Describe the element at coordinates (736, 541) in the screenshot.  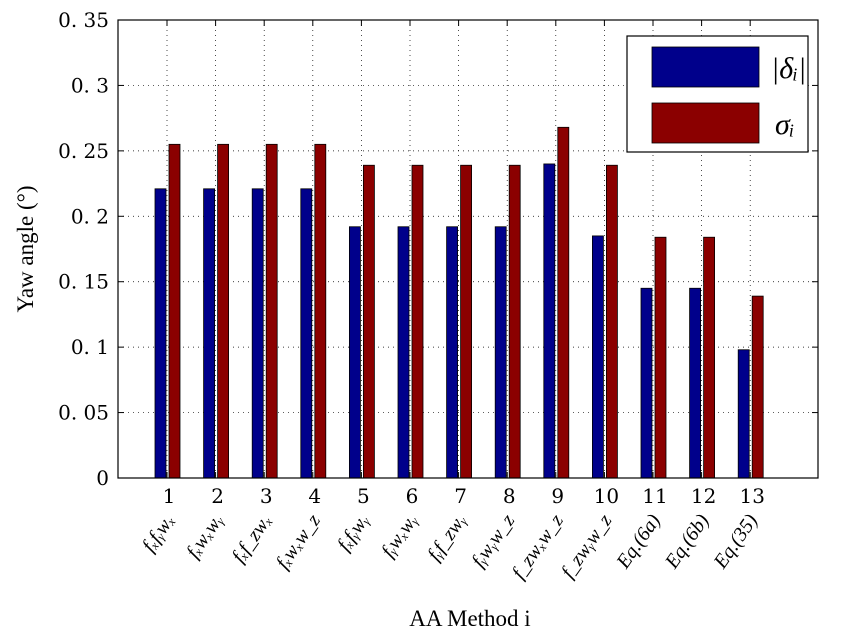
I see `method-label: Eq.(35)` at that location.